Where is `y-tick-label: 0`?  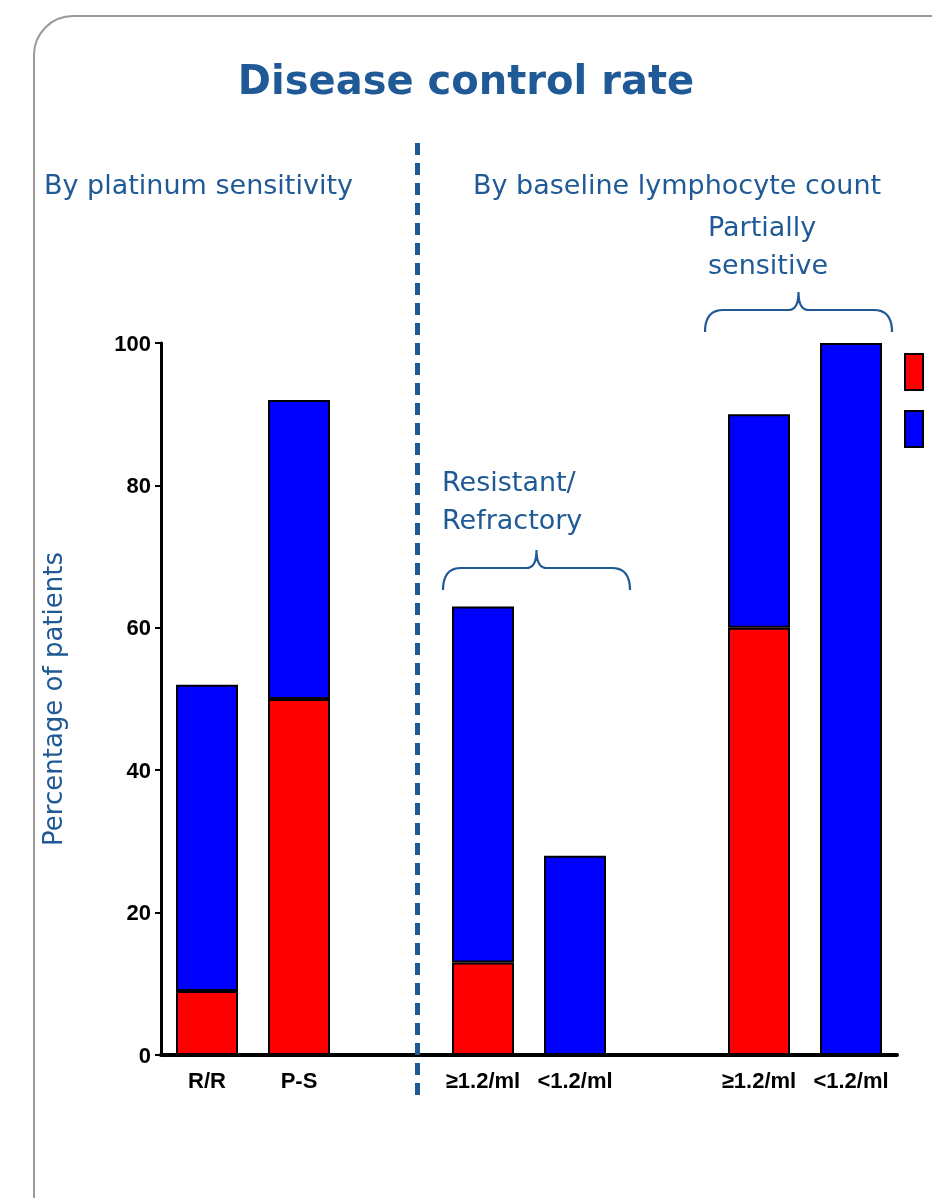 y-tick-label: 0 is located at coordinates (144, 1055).